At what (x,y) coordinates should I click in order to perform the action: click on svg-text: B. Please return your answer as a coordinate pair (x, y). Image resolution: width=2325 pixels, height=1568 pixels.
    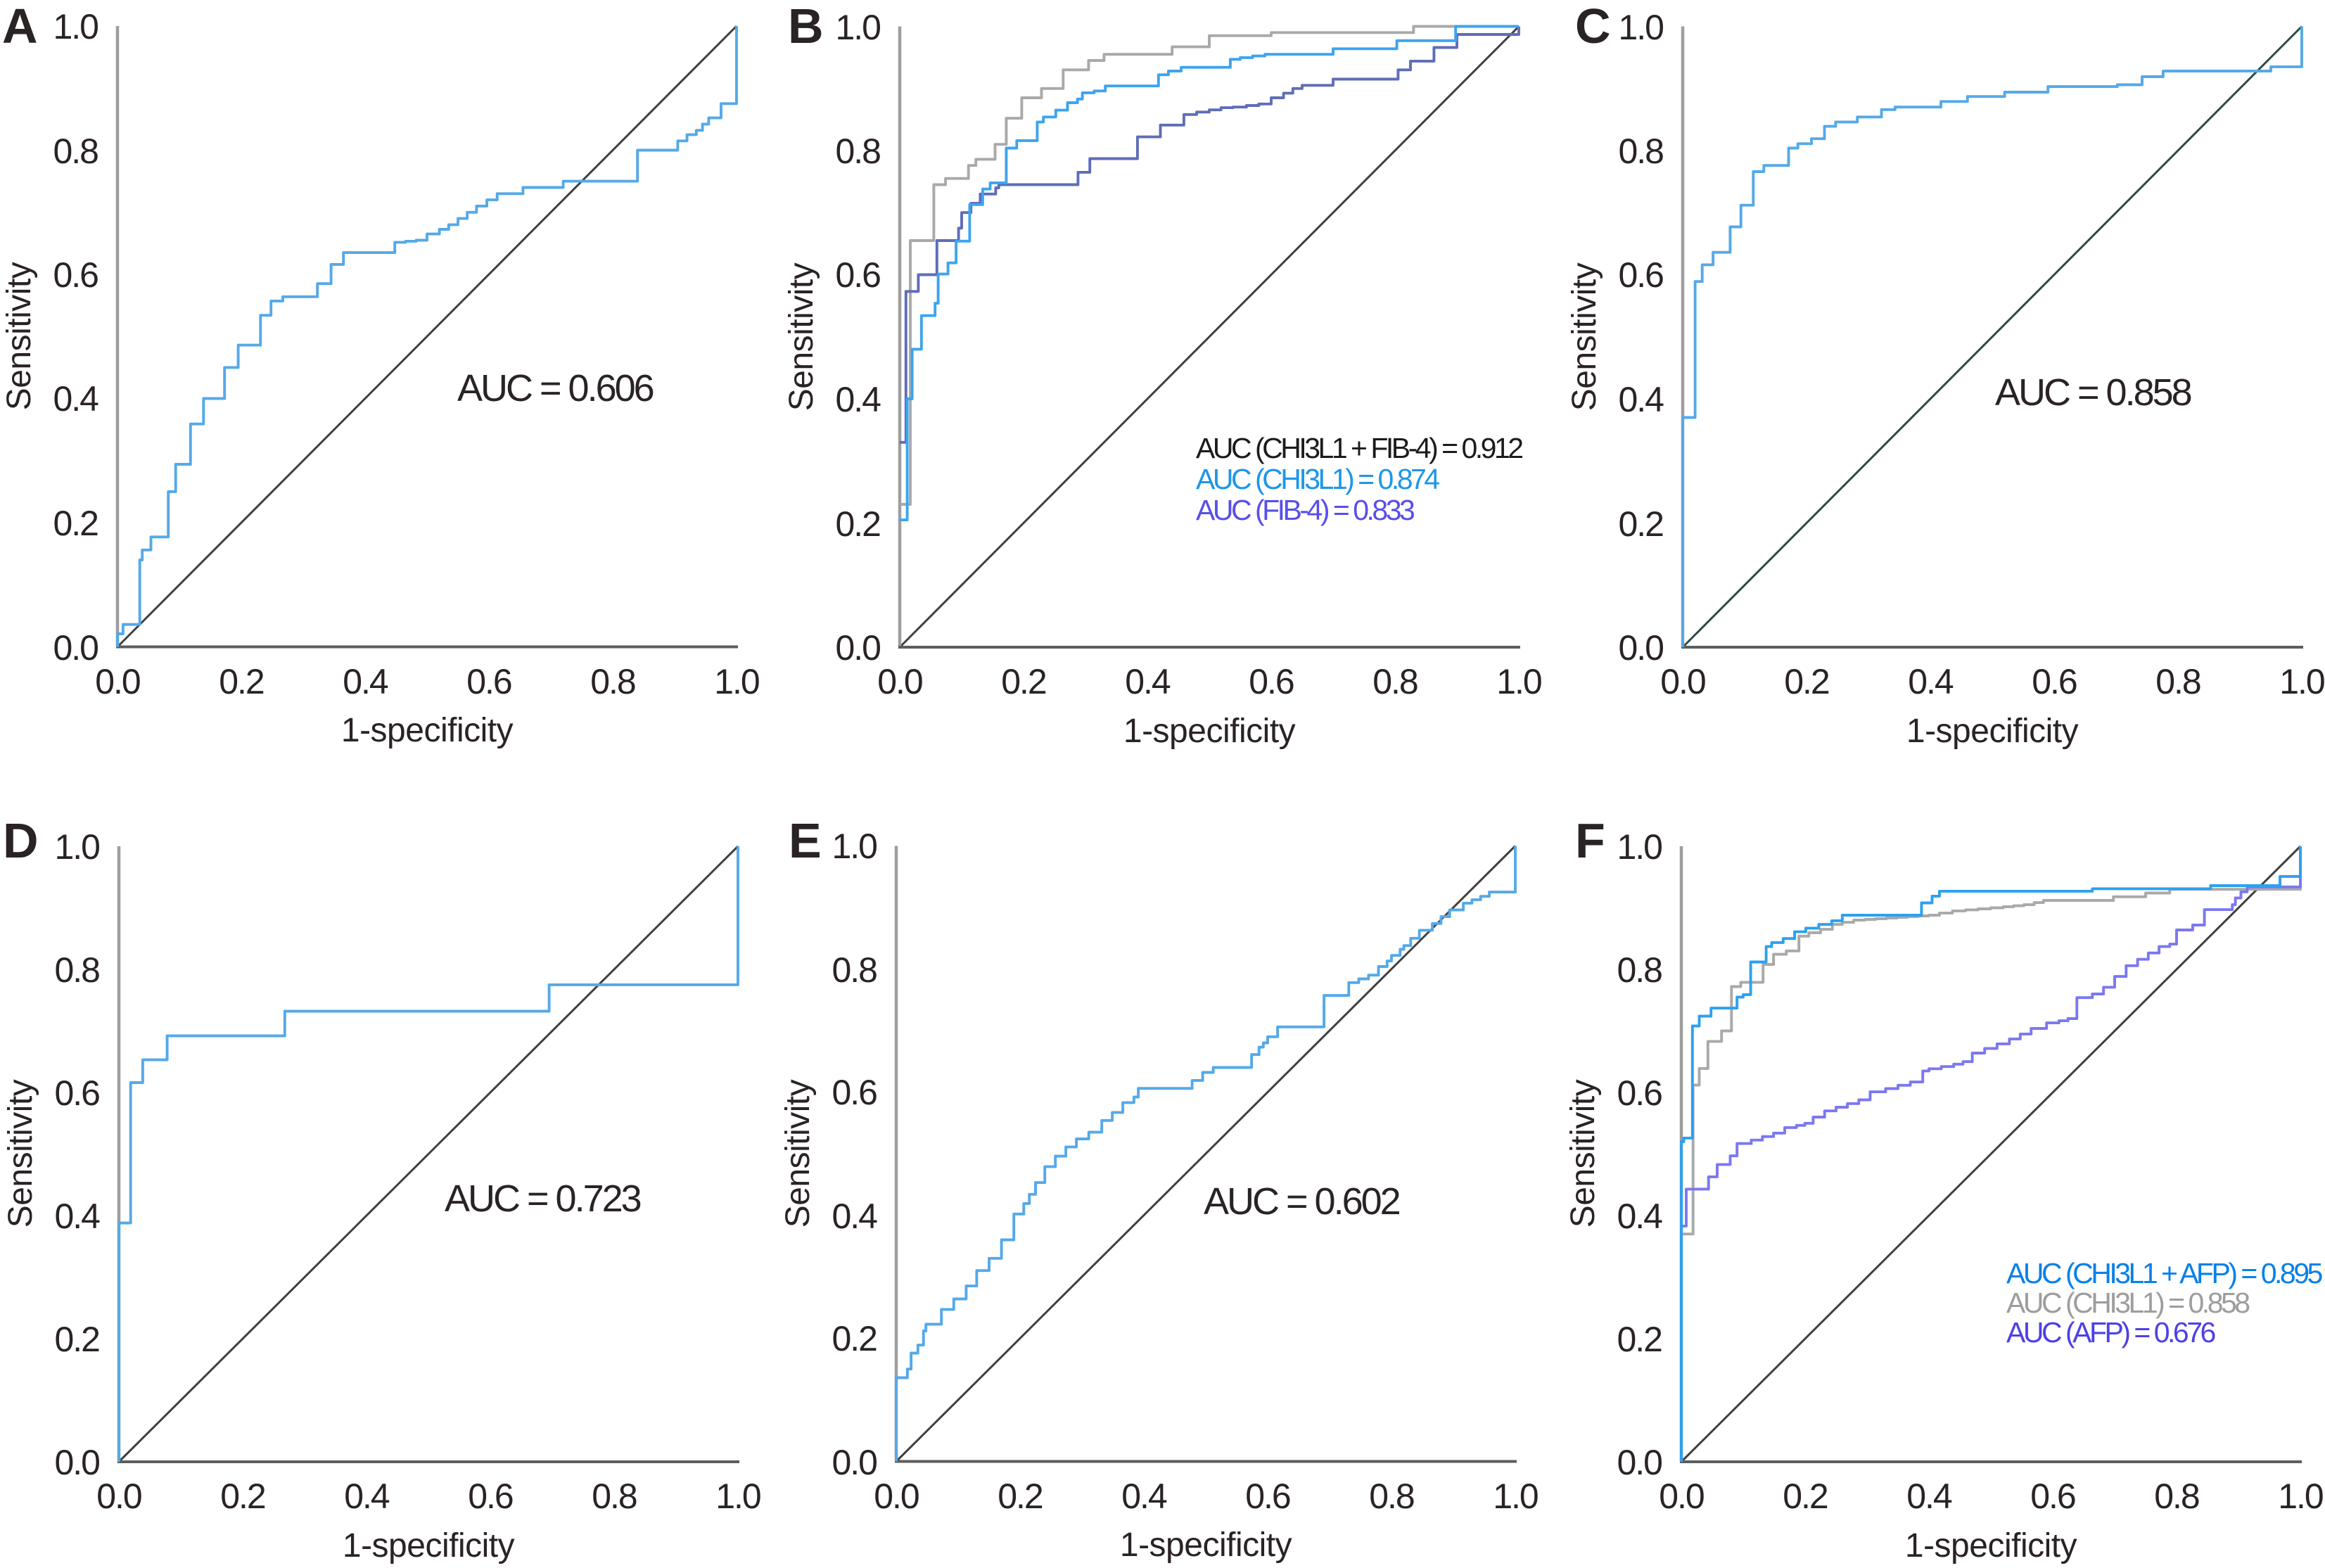
    Looking at the image, I should click on (806, 26).